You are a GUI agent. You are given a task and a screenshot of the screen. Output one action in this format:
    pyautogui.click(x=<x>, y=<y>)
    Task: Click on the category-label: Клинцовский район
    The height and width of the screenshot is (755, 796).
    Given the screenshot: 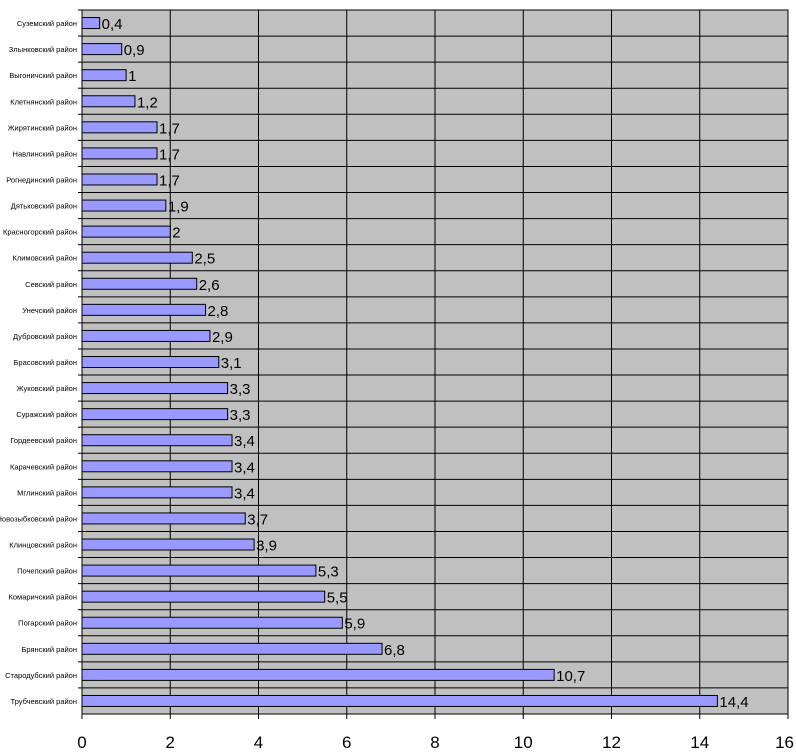 What is the action you would take?
    pyautogui.click(x=43, y=545)
    